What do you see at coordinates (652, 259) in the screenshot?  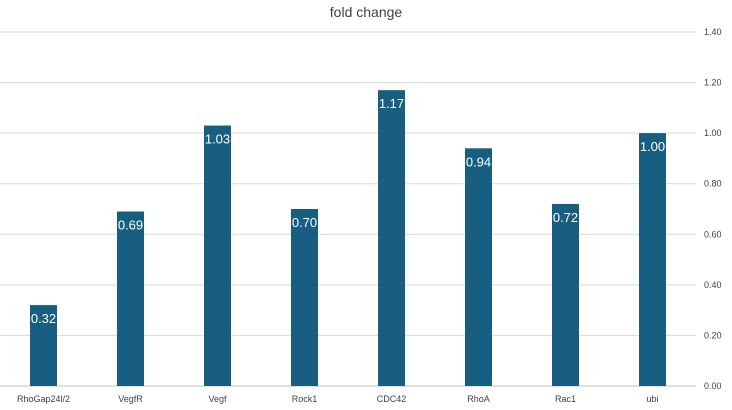 I see `bar-ubi` at bounding box center [652, 259].